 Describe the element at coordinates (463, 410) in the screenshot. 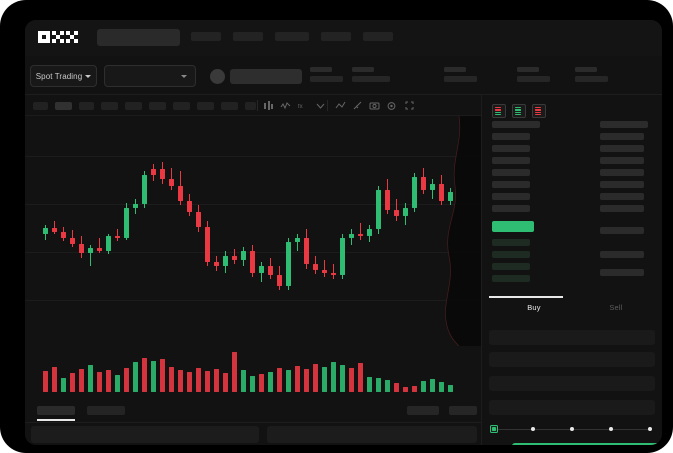

I see `action-cancel-all` at that location.